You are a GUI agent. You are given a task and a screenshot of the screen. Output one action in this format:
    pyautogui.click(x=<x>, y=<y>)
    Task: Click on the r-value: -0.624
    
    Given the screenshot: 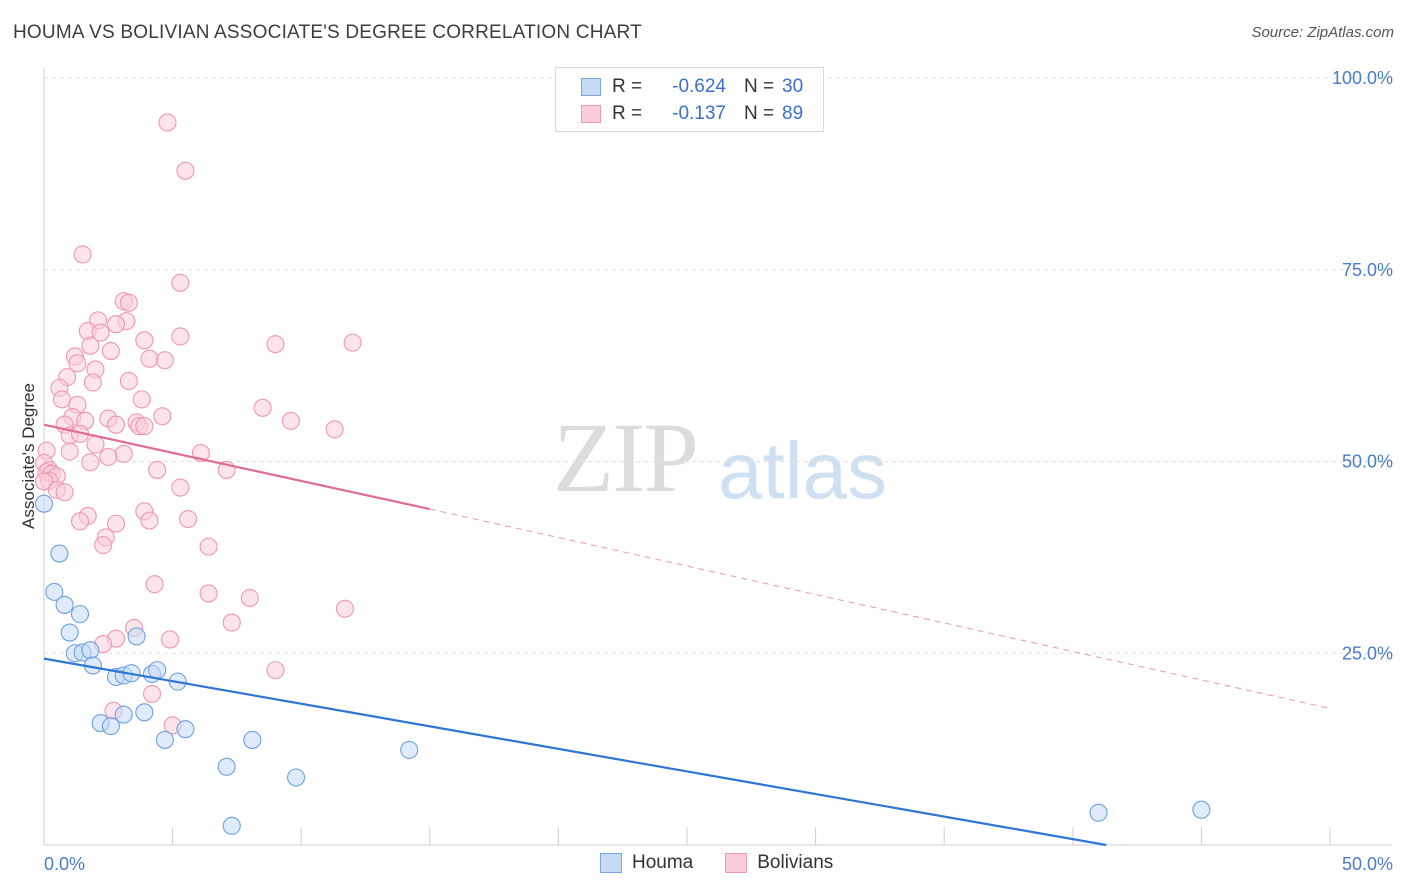 What is the action you would take?
    pyautogui.click(x=699, y=86)
    